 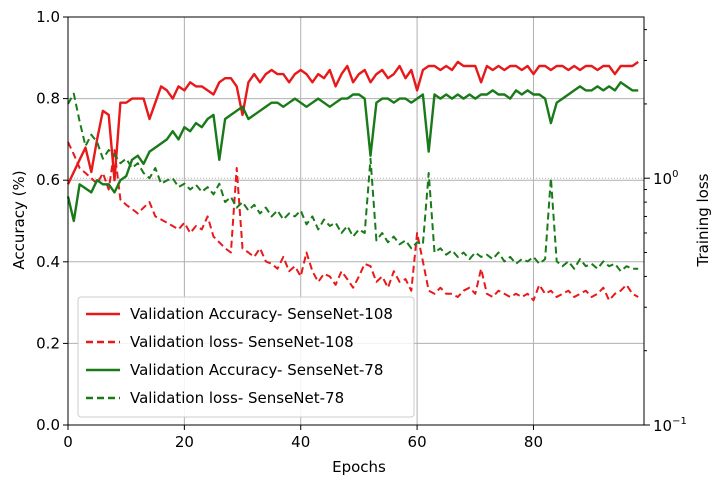 I want to click on legend-box, so click(x=246, y=357).